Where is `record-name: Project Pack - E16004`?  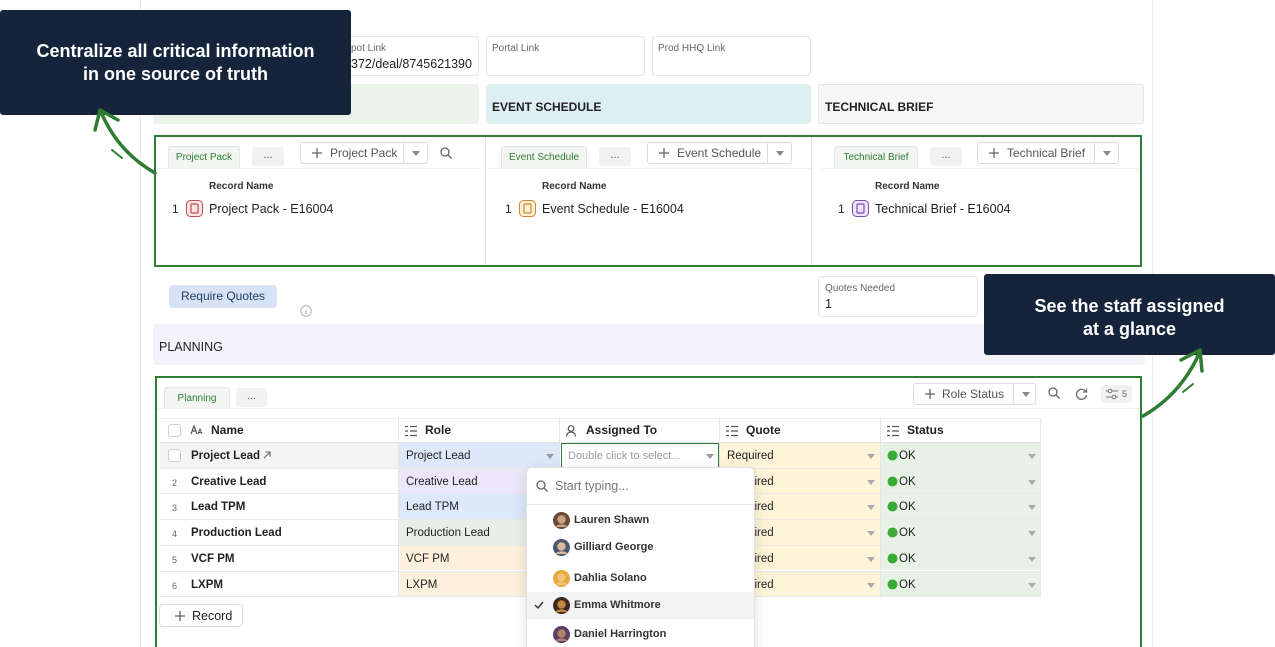 record-name: Project Pack - E16004 is located at coordinates (271, 209).